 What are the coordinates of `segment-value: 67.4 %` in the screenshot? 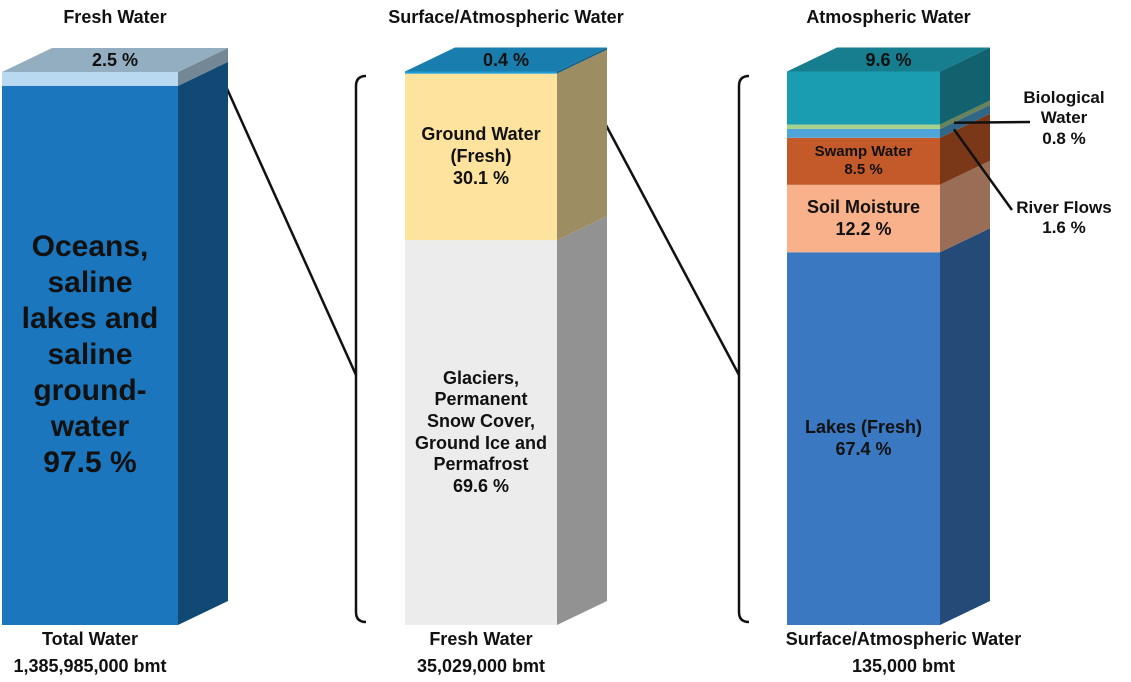 It's located at (863, 448).